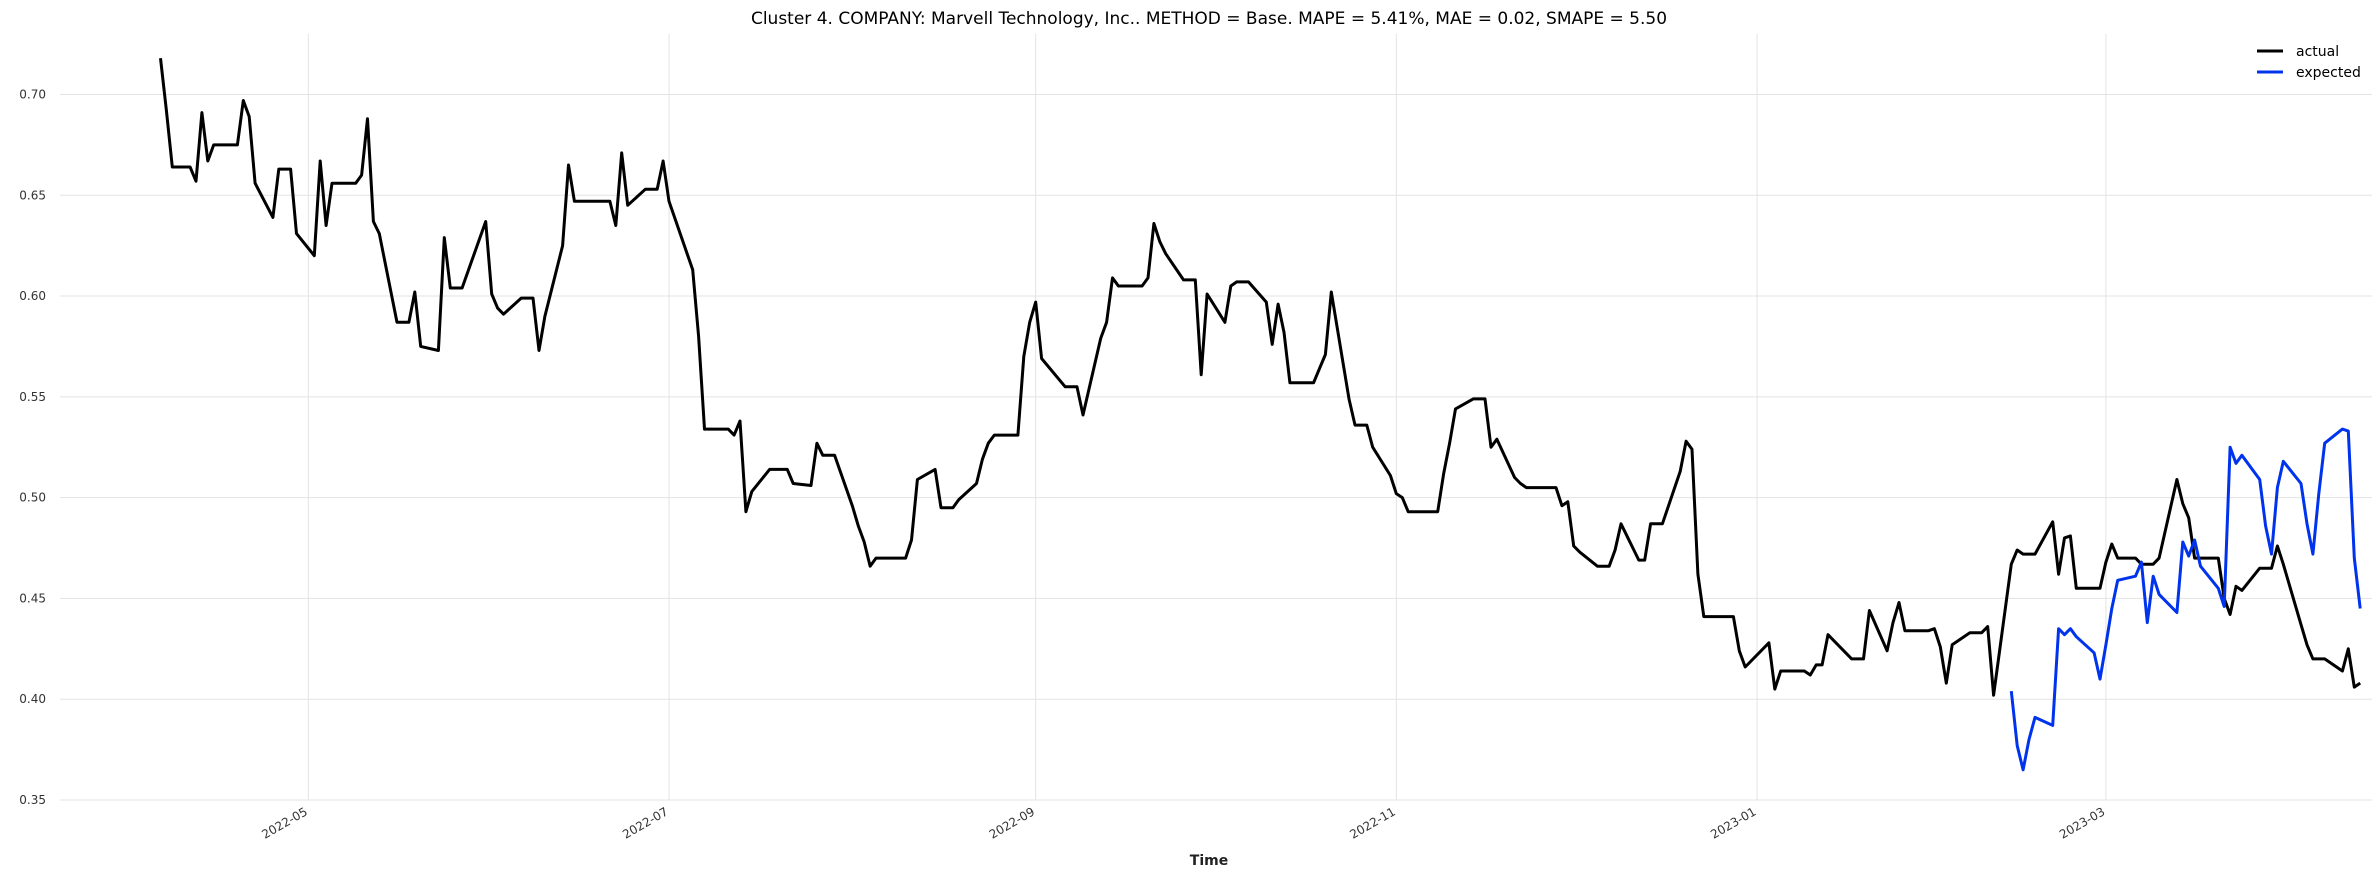 Image resolution: width=2380 pixels, height=877 pixels. I want to click on y-tick-label: 0.60, so click(32, 296).